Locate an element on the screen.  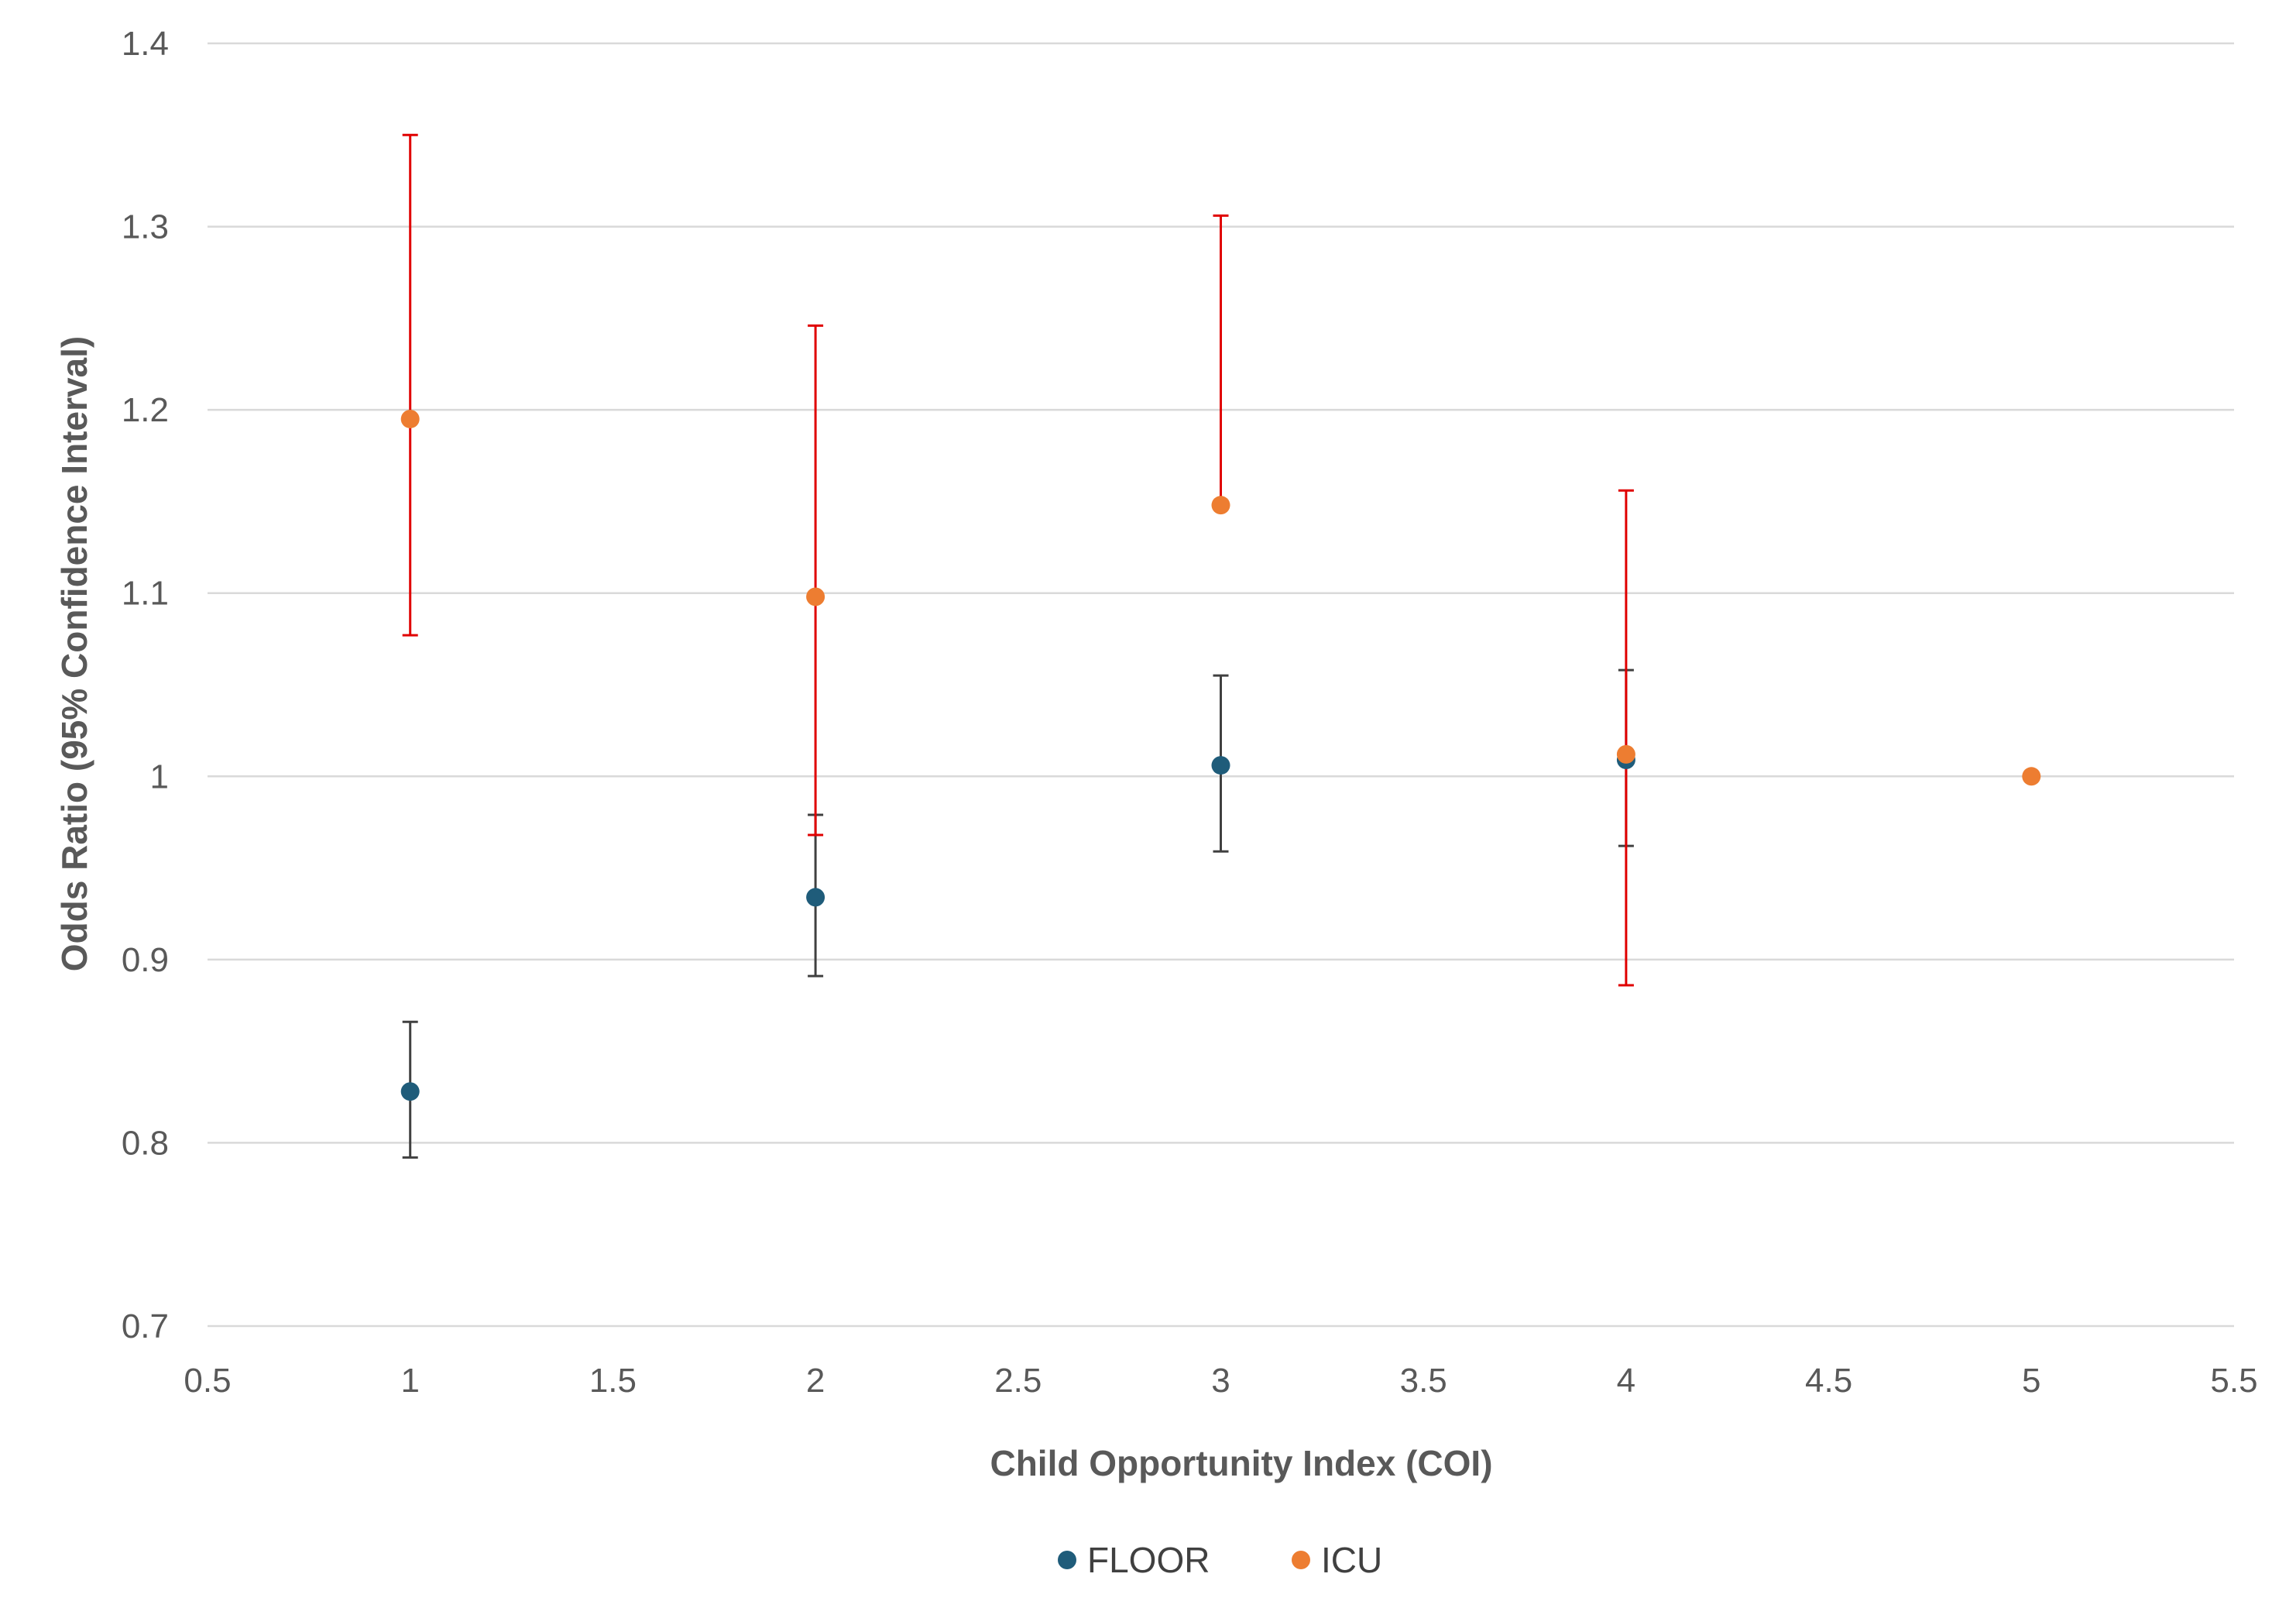
y-tick-label: 0.9 is located at coordinates (145, 960).